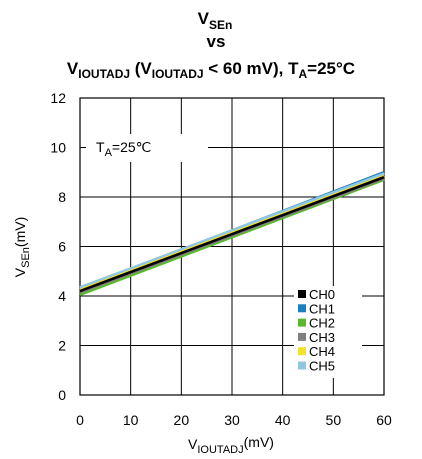 This screenshot has height=459, width=422. Describe the element at coordinates (322, 366) in the screenshot. I see `legend-label-ch5: CH5` at that location.